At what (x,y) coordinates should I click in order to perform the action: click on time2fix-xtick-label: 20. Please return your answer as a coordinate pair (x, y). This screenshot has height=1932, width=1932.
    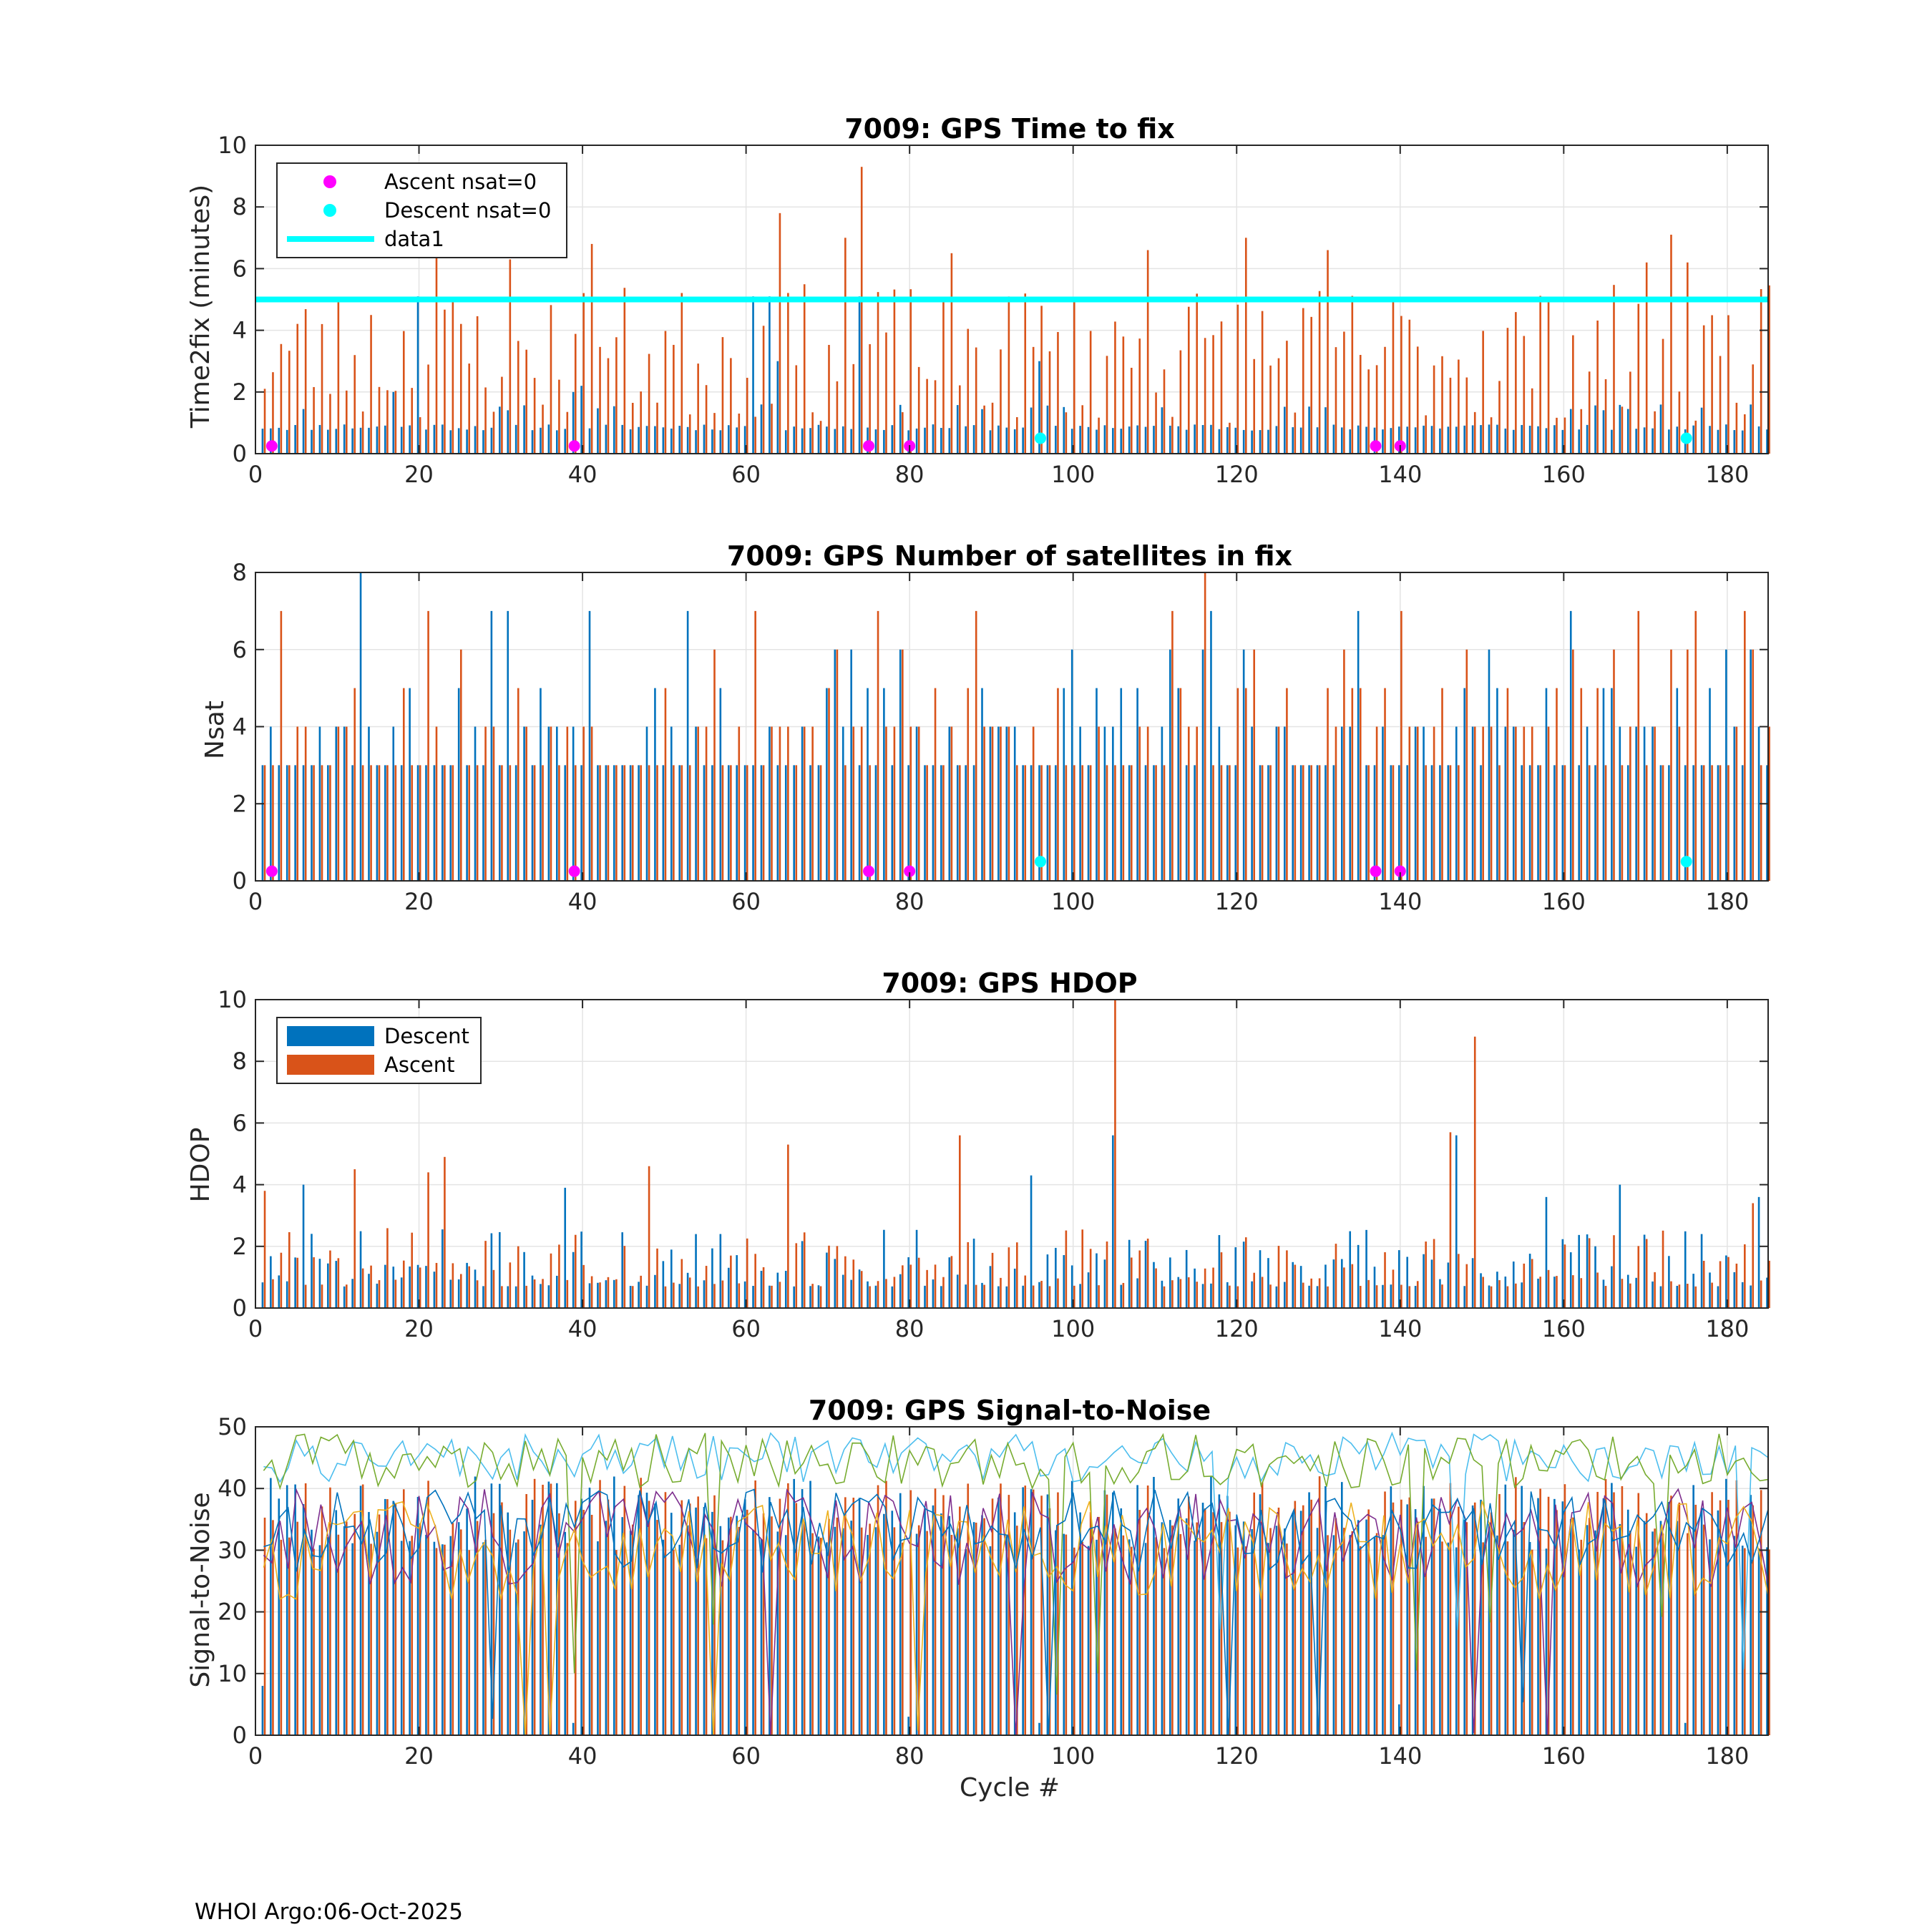
    Looking at the image, I should click on (419, 474).